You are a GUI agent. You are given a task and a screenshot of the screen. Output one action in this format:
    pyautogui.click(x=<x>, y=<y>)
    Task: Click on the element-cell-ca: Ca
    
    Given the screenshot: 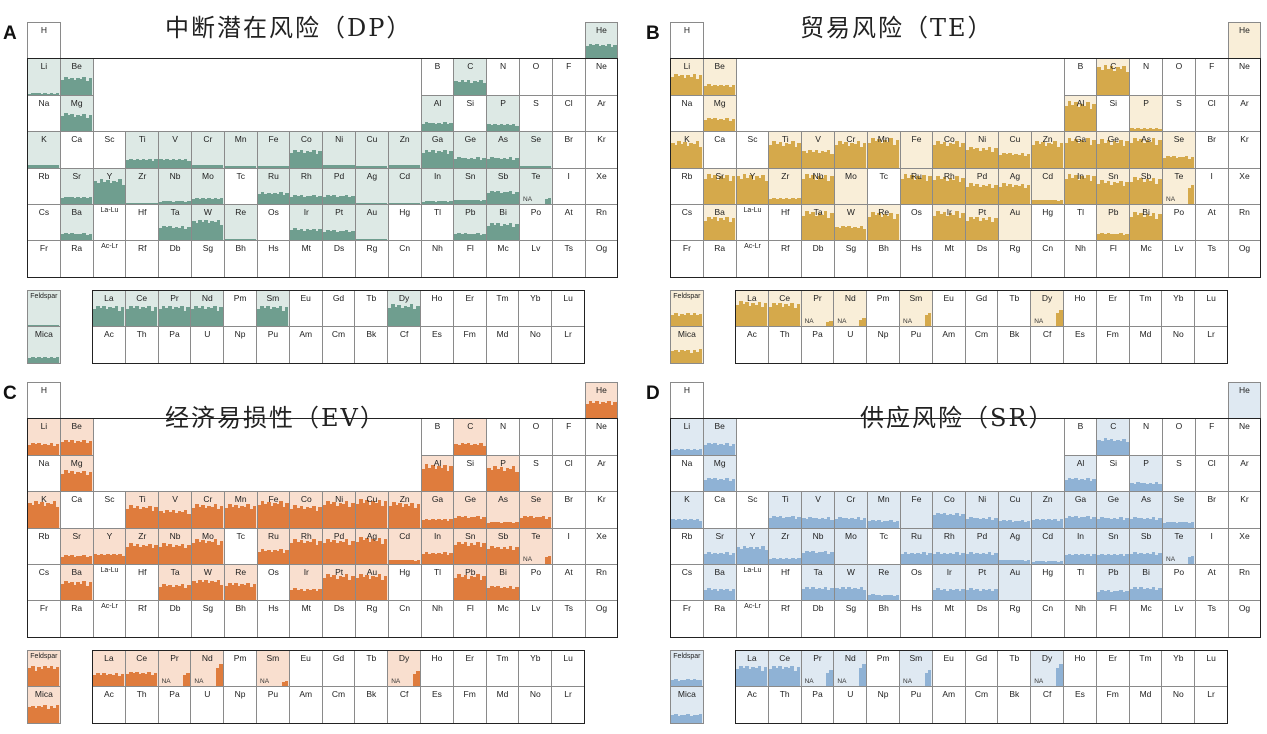 What is the action you would take?
    pyautogui.click(x=719, y=510)
    